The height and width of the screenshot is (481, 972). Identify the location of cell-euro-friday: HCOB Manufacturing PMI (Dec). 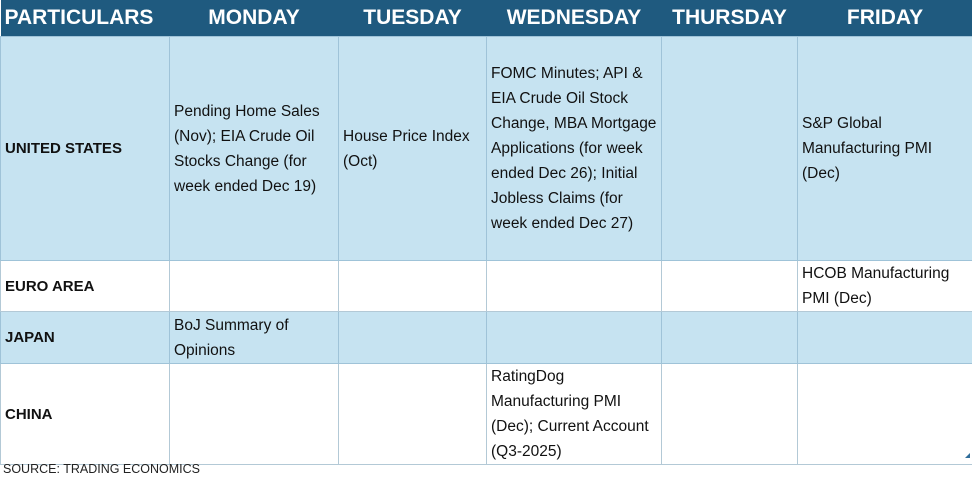
(884, 286).